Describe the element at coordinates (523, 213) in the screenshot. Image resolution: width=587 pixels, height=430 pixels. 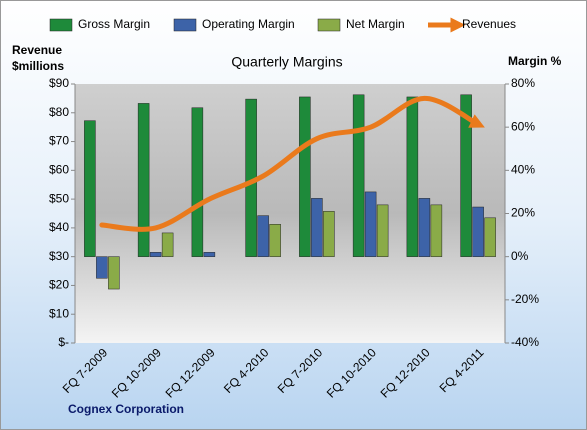
I see `y2-tick-label: 20%` at that location.